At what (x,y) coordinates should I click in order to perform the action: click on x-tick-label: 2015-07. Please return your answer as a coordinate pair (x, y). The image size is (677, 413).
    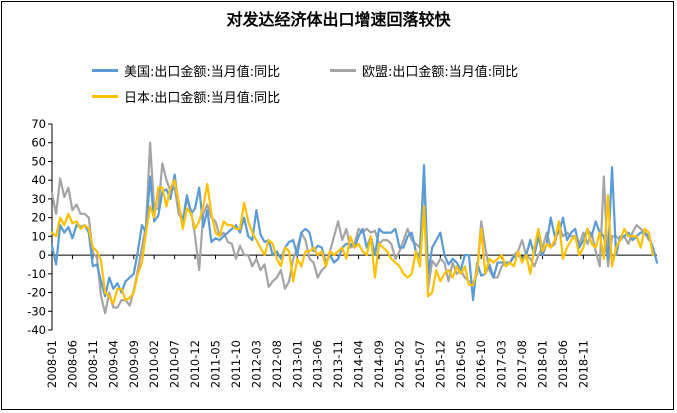
    Looking at the image, I should click on (420, 364).